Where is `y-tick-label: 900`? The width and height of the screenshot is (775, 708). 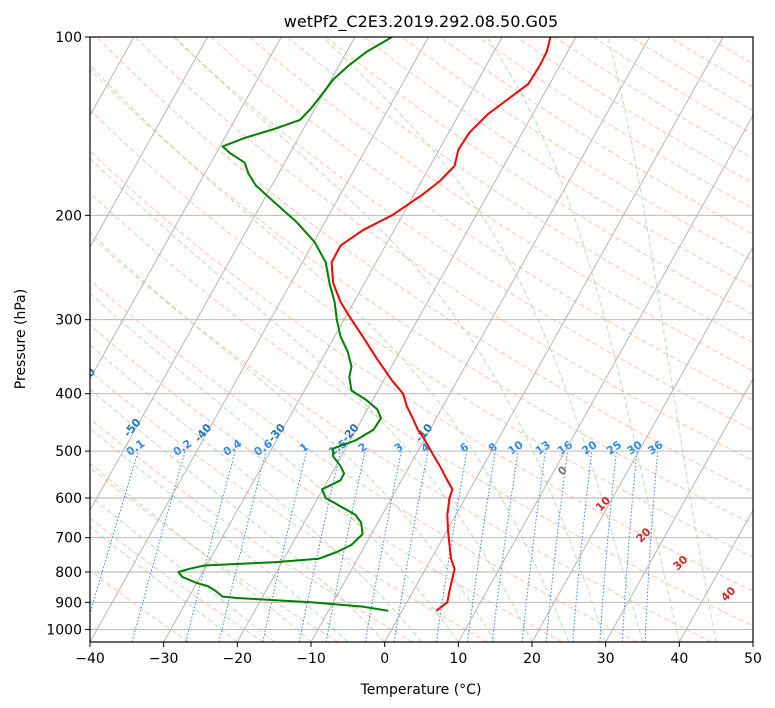 y-tick-label: 900 is located at coordinates (68, 603).